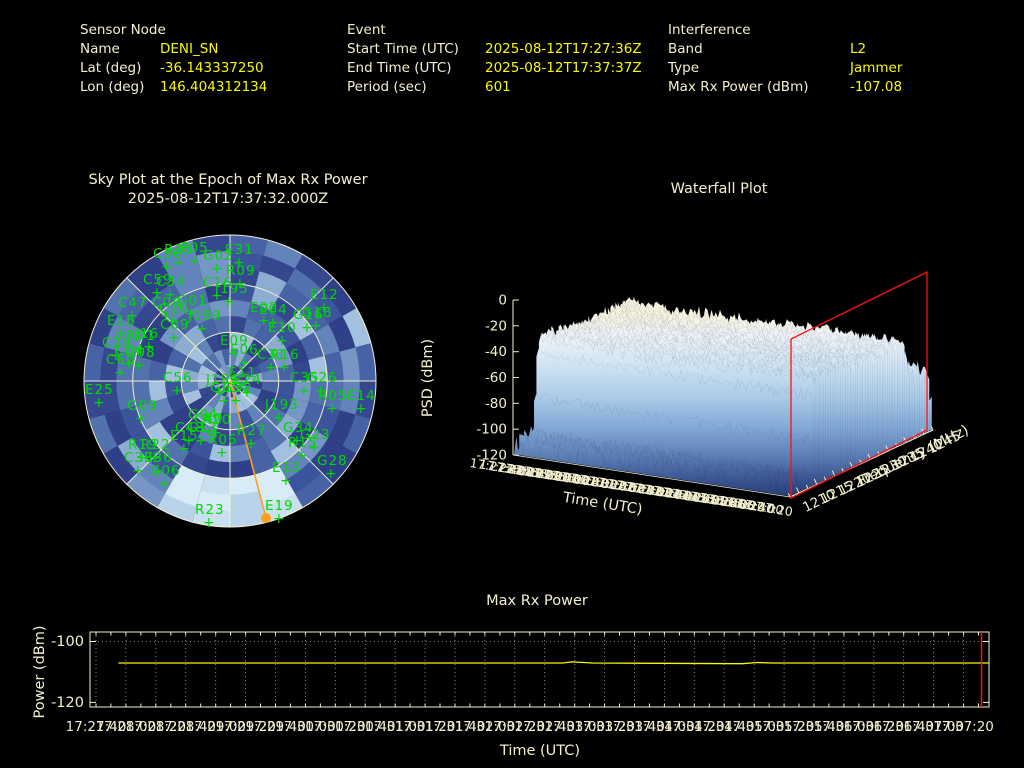 This screenshot has height=768, width=1024. What do you see at coordinates (244, 350) in the screenshot?
I see `satellite-label: E06` at bounding box center [244, 350].